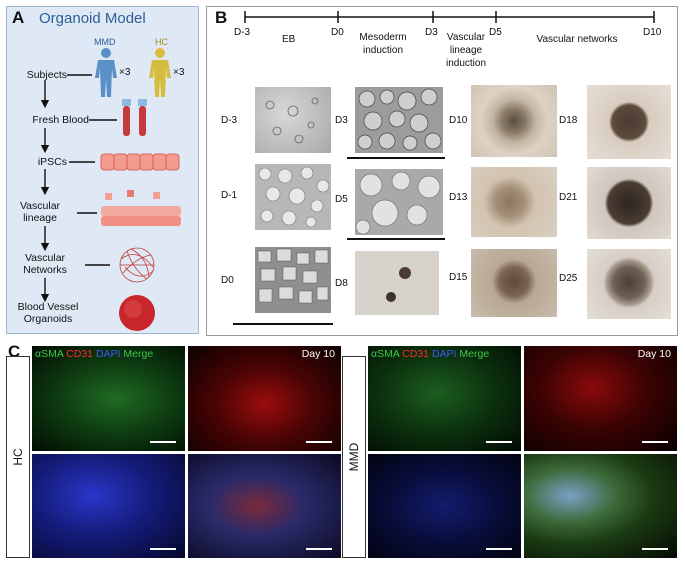 Image resolution: width=685 pixels, height=562 pixels. I want to click on img-label-d10: D10, so click(458, 120).